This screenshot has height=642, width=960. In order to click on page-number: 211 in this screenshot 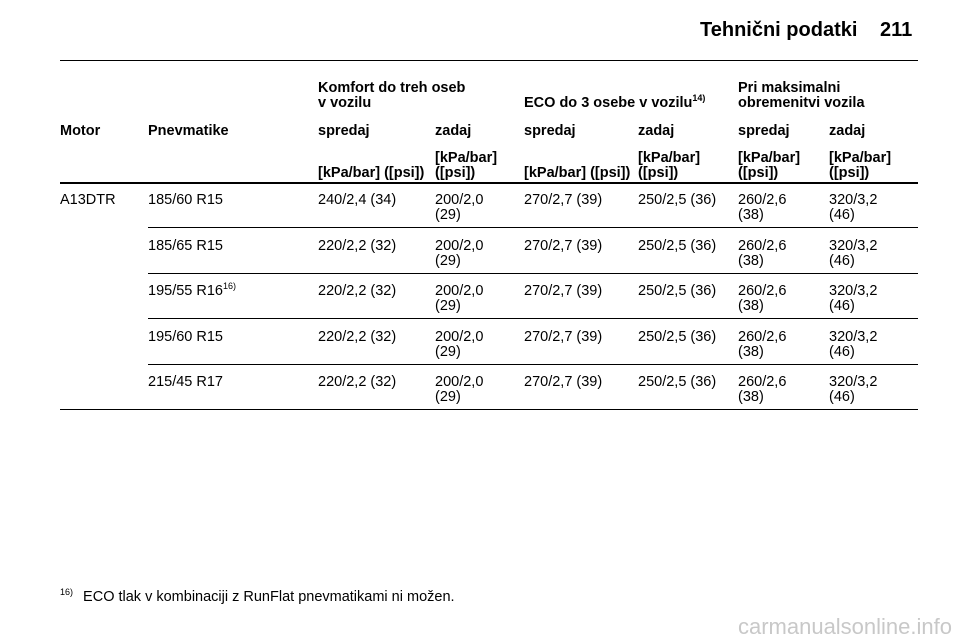, I will do `click(896, 30)`.